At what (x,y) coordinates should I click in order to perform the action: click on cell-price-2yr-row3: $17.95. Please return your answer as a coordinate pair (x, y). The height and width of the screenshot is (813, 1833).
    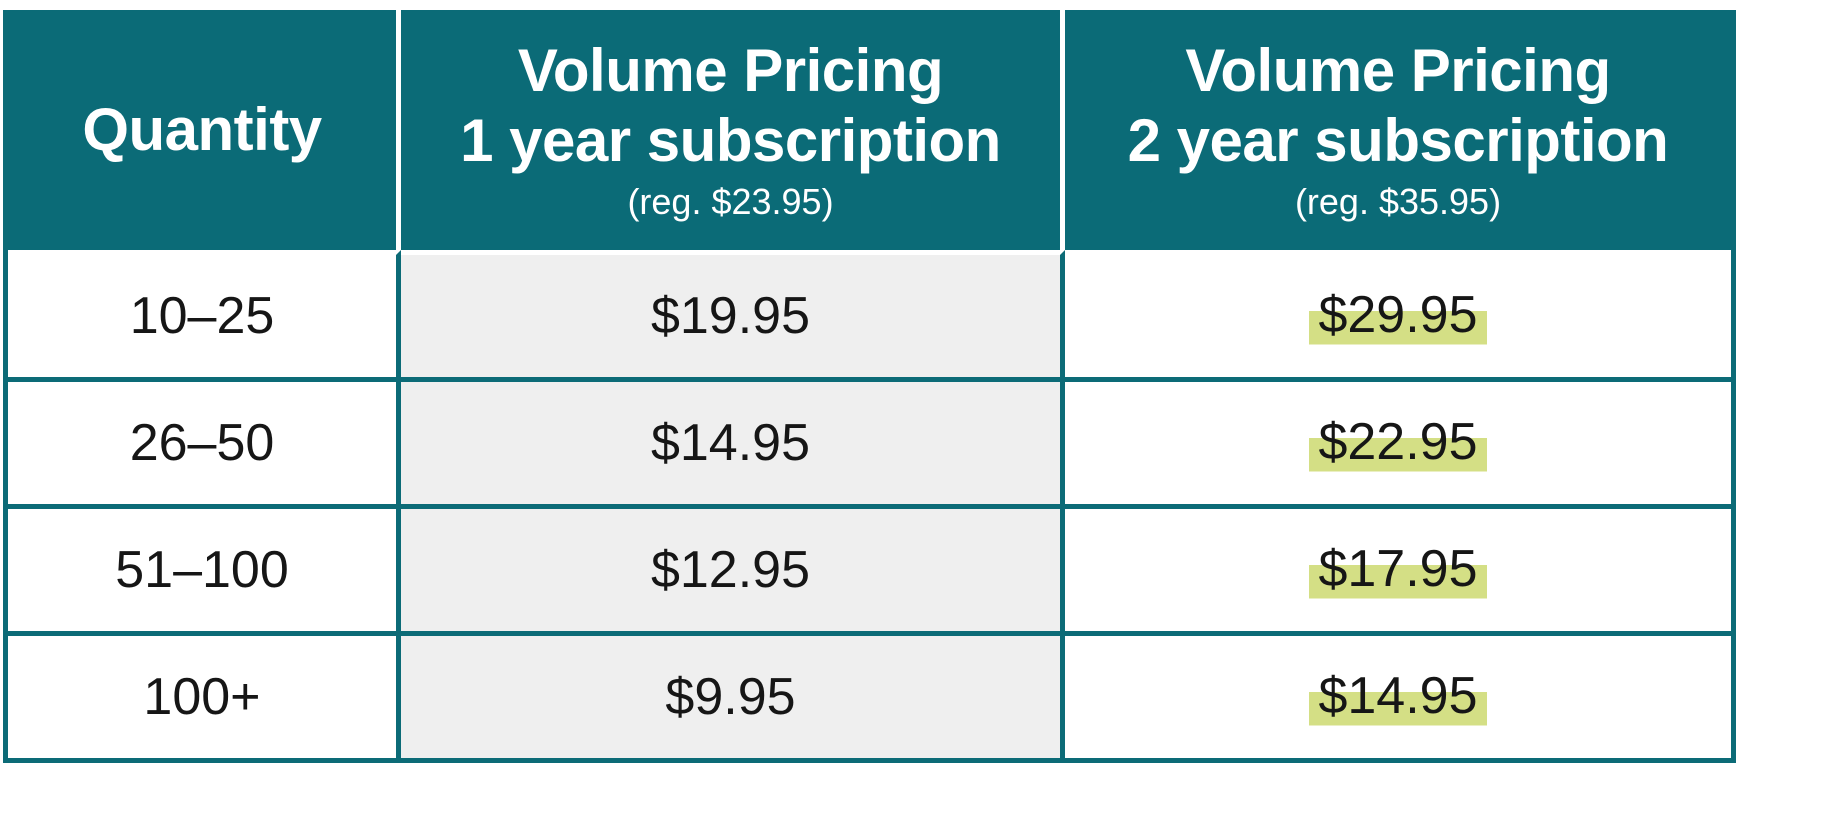
    Looking at the image, I should click on (1398, 567).